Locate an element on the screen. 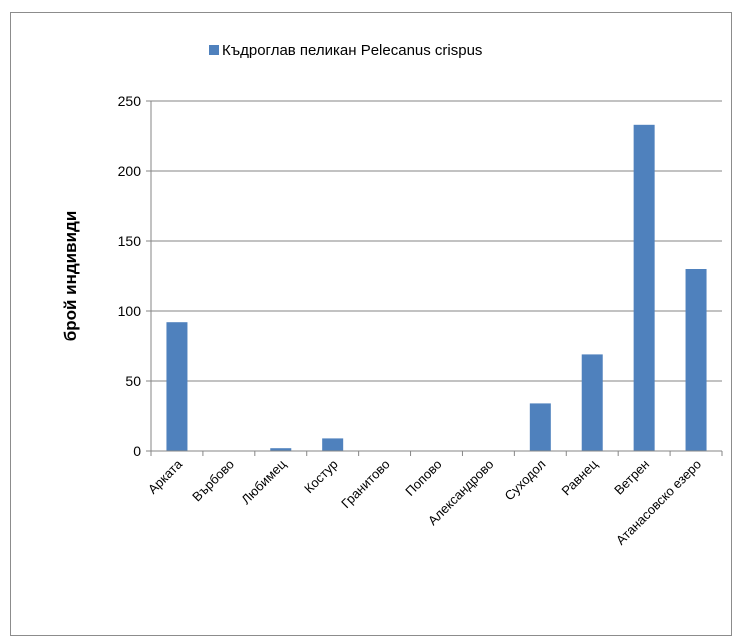 This screenshot has width=744, height=638. y-tick-label: 0 is located at coordinates (137, 451).